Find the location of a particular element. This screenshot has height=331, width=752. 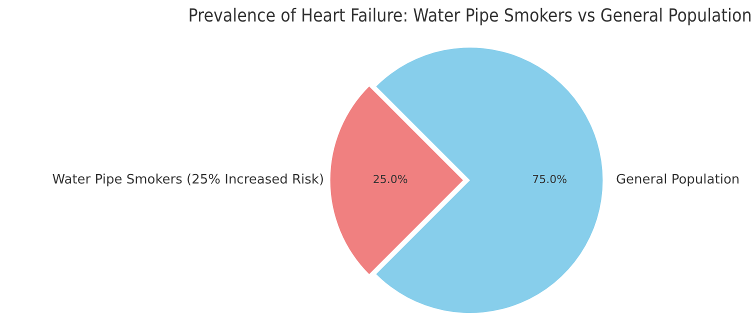

slice-label: General Population is located at coordinates (678, 180).